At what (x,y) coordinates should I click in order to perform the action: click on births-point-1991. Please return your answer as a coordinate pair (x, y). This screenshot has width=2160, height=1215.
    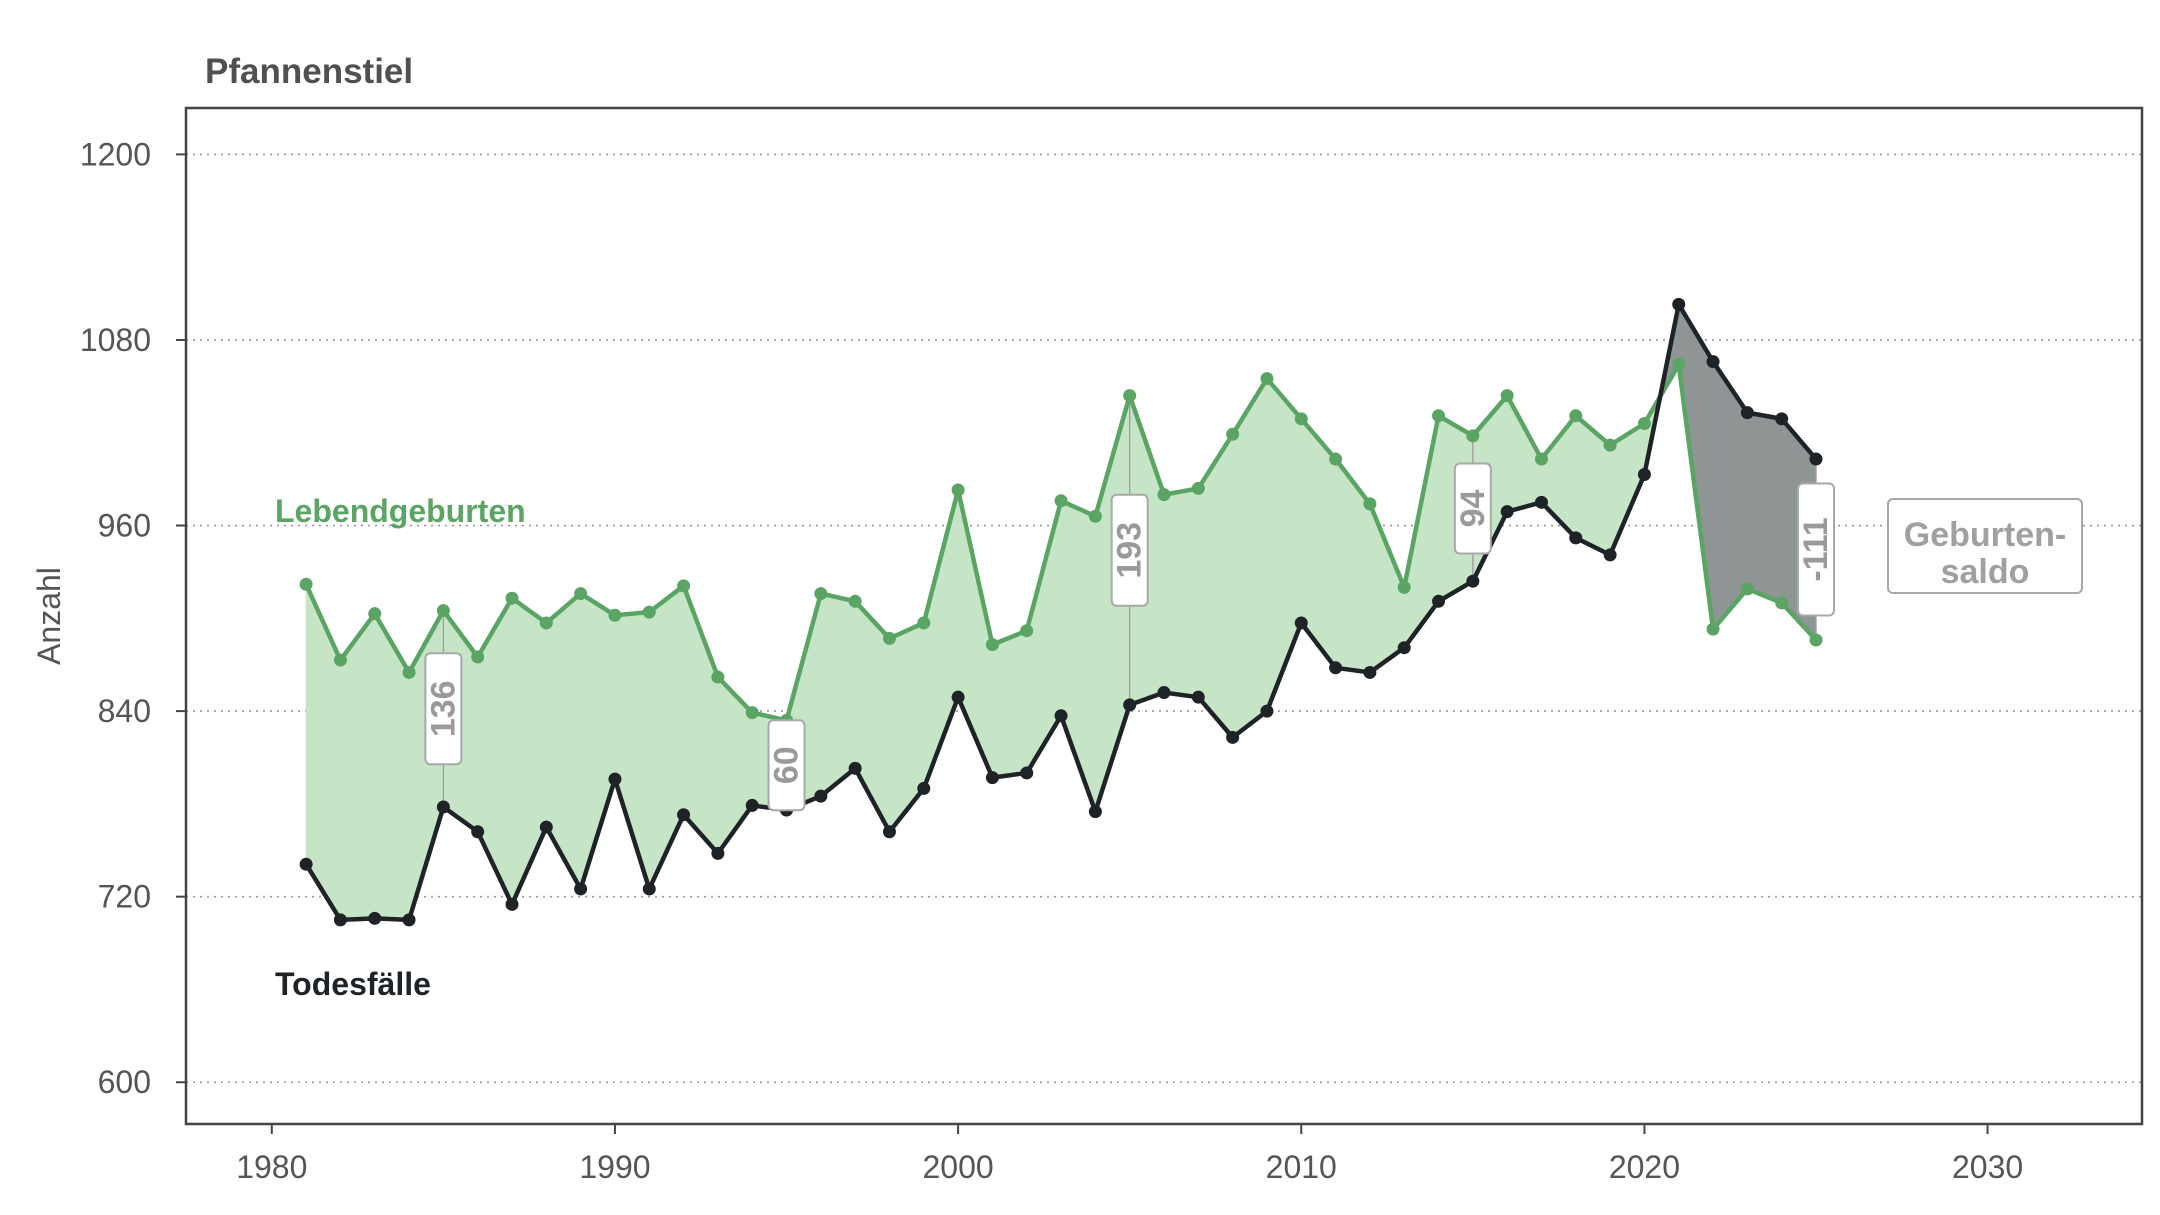
    Looking at the image, I should click on (649, 612).